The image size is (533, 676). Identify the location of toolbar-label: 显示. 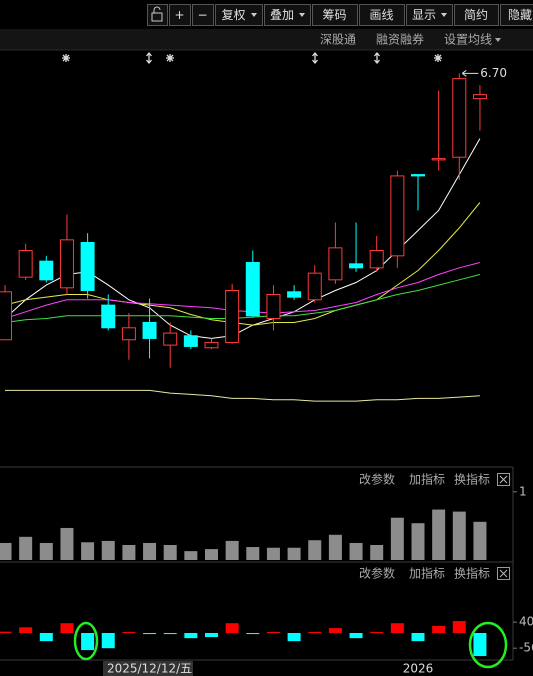
(424, 15).